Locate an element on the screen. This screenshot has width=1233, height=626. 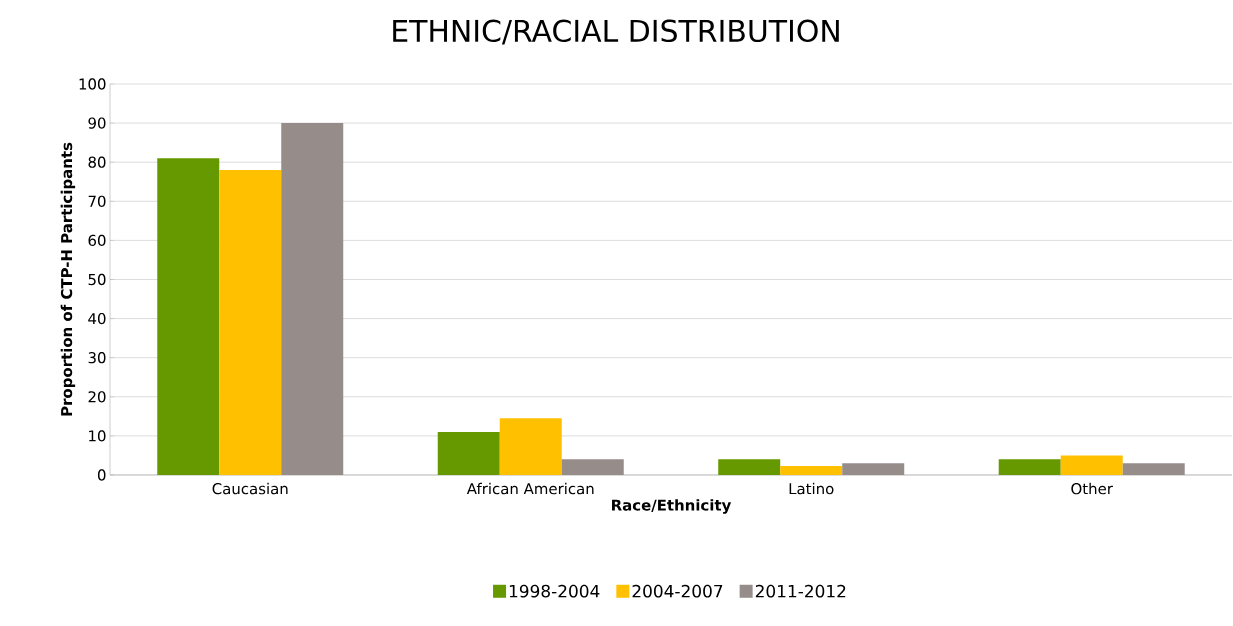
y-tick-label: 100 is located at coordinates (92, 84).